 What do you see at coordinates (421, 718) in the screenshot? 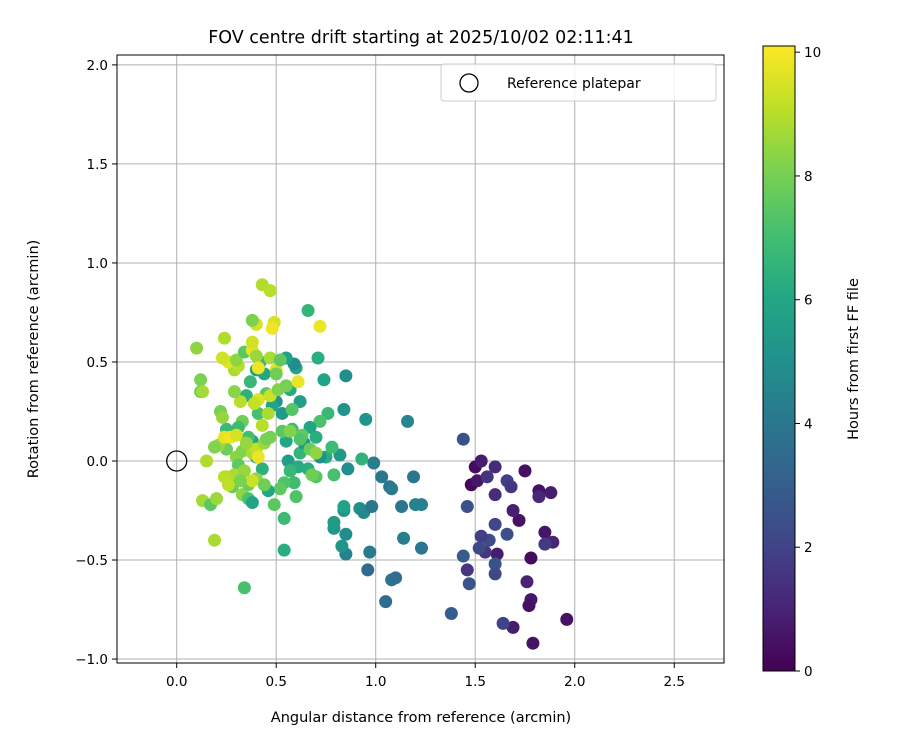
I see `x-axis-label: Angular distance from reference (arcmin)` at bounding box center [421, 718].